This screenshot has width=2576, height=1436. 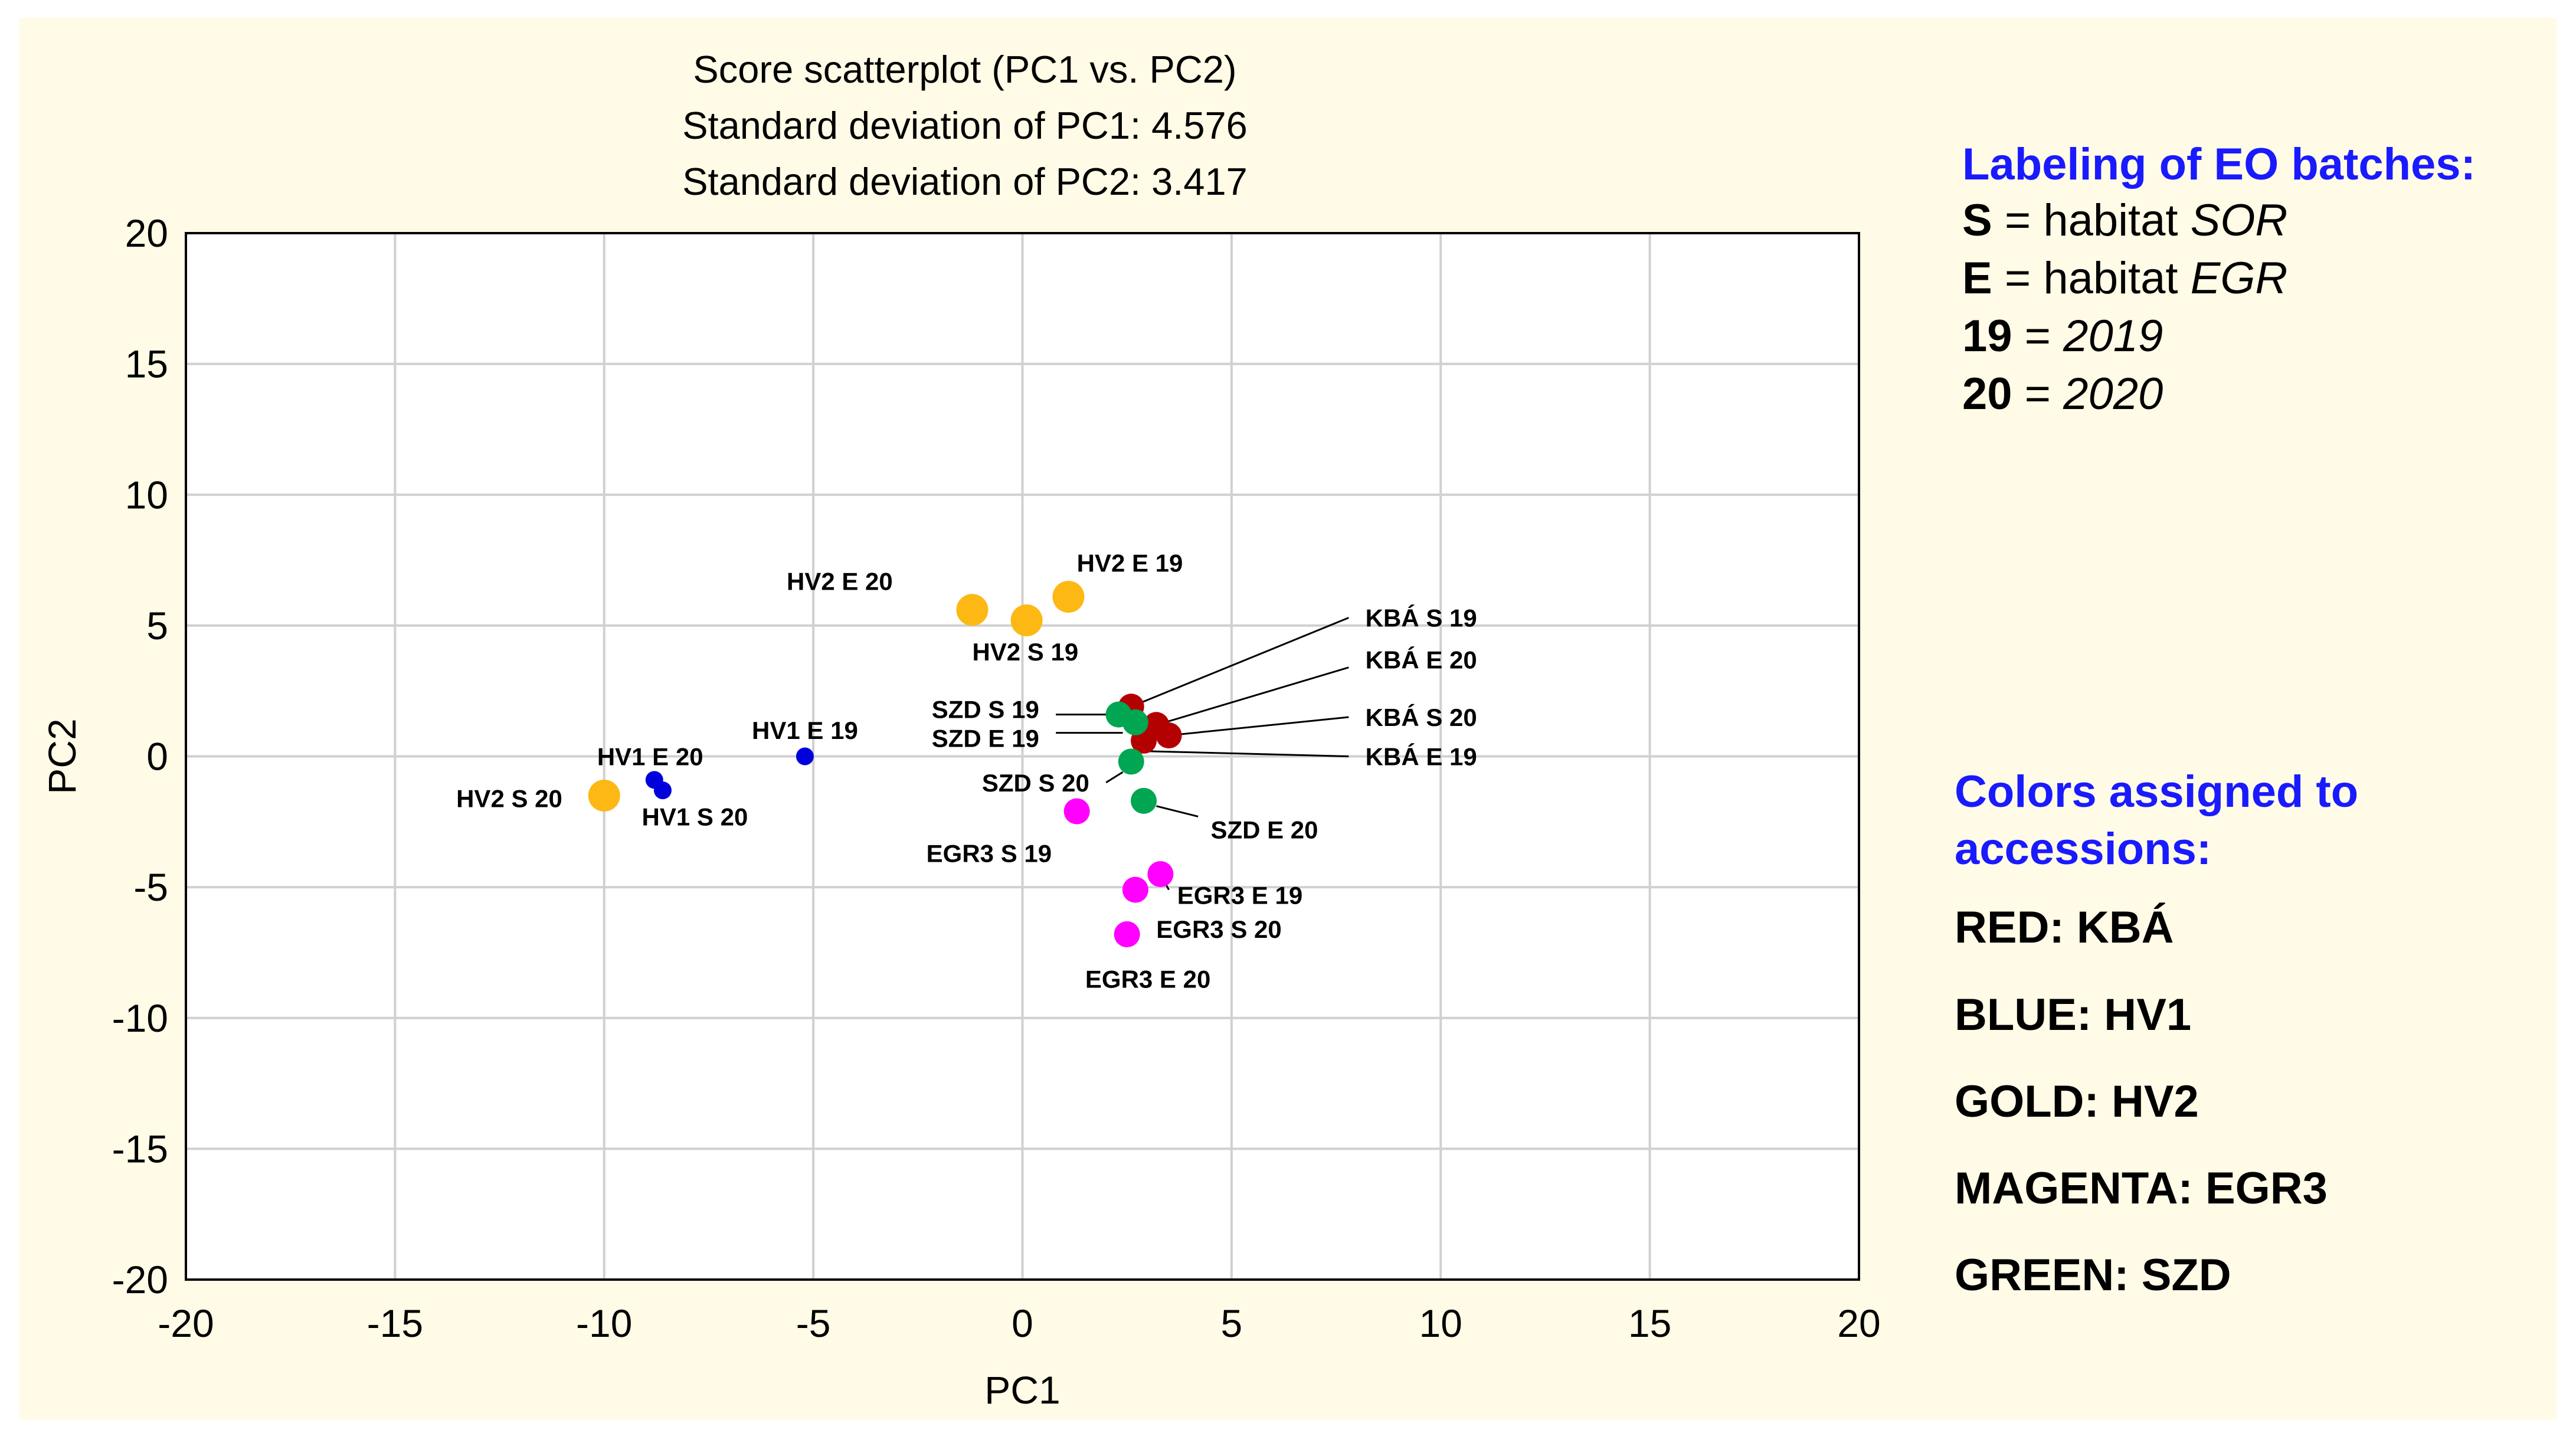 What do you see at coordinates (140, 1280) in the screenshot?
I see `y-tick-label: -20` at bounding box center [140, 1280].